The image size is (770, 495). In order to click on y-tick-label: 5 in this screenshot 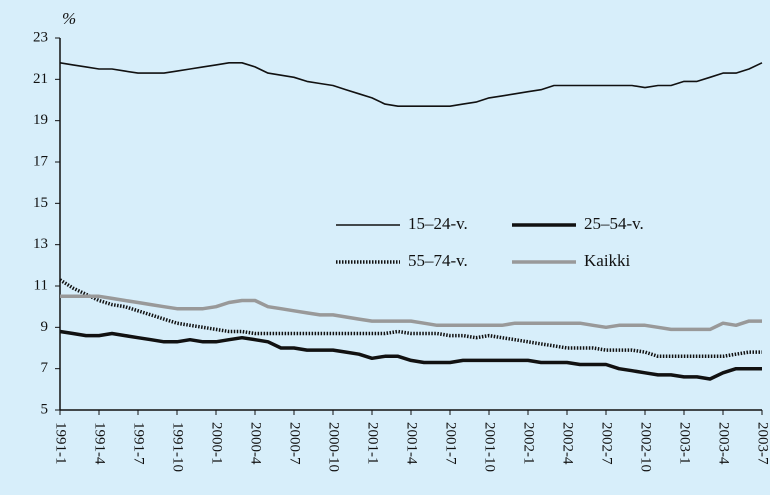, I will do `click(45, 409)`.